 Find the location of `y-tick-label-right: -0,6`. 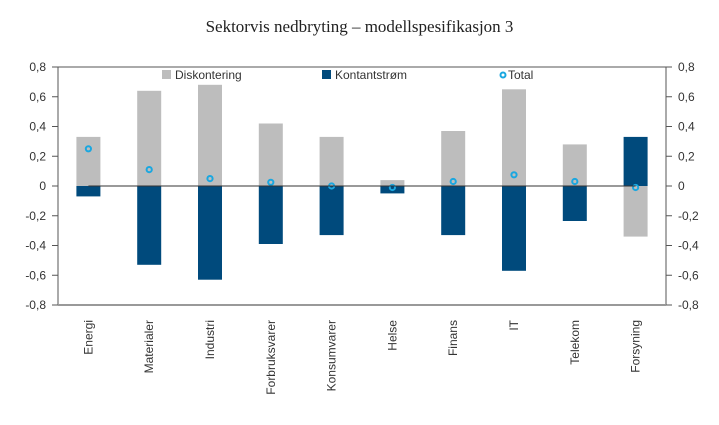

y-tick-label-right: -0,6 is located at coordinates (688, 275).